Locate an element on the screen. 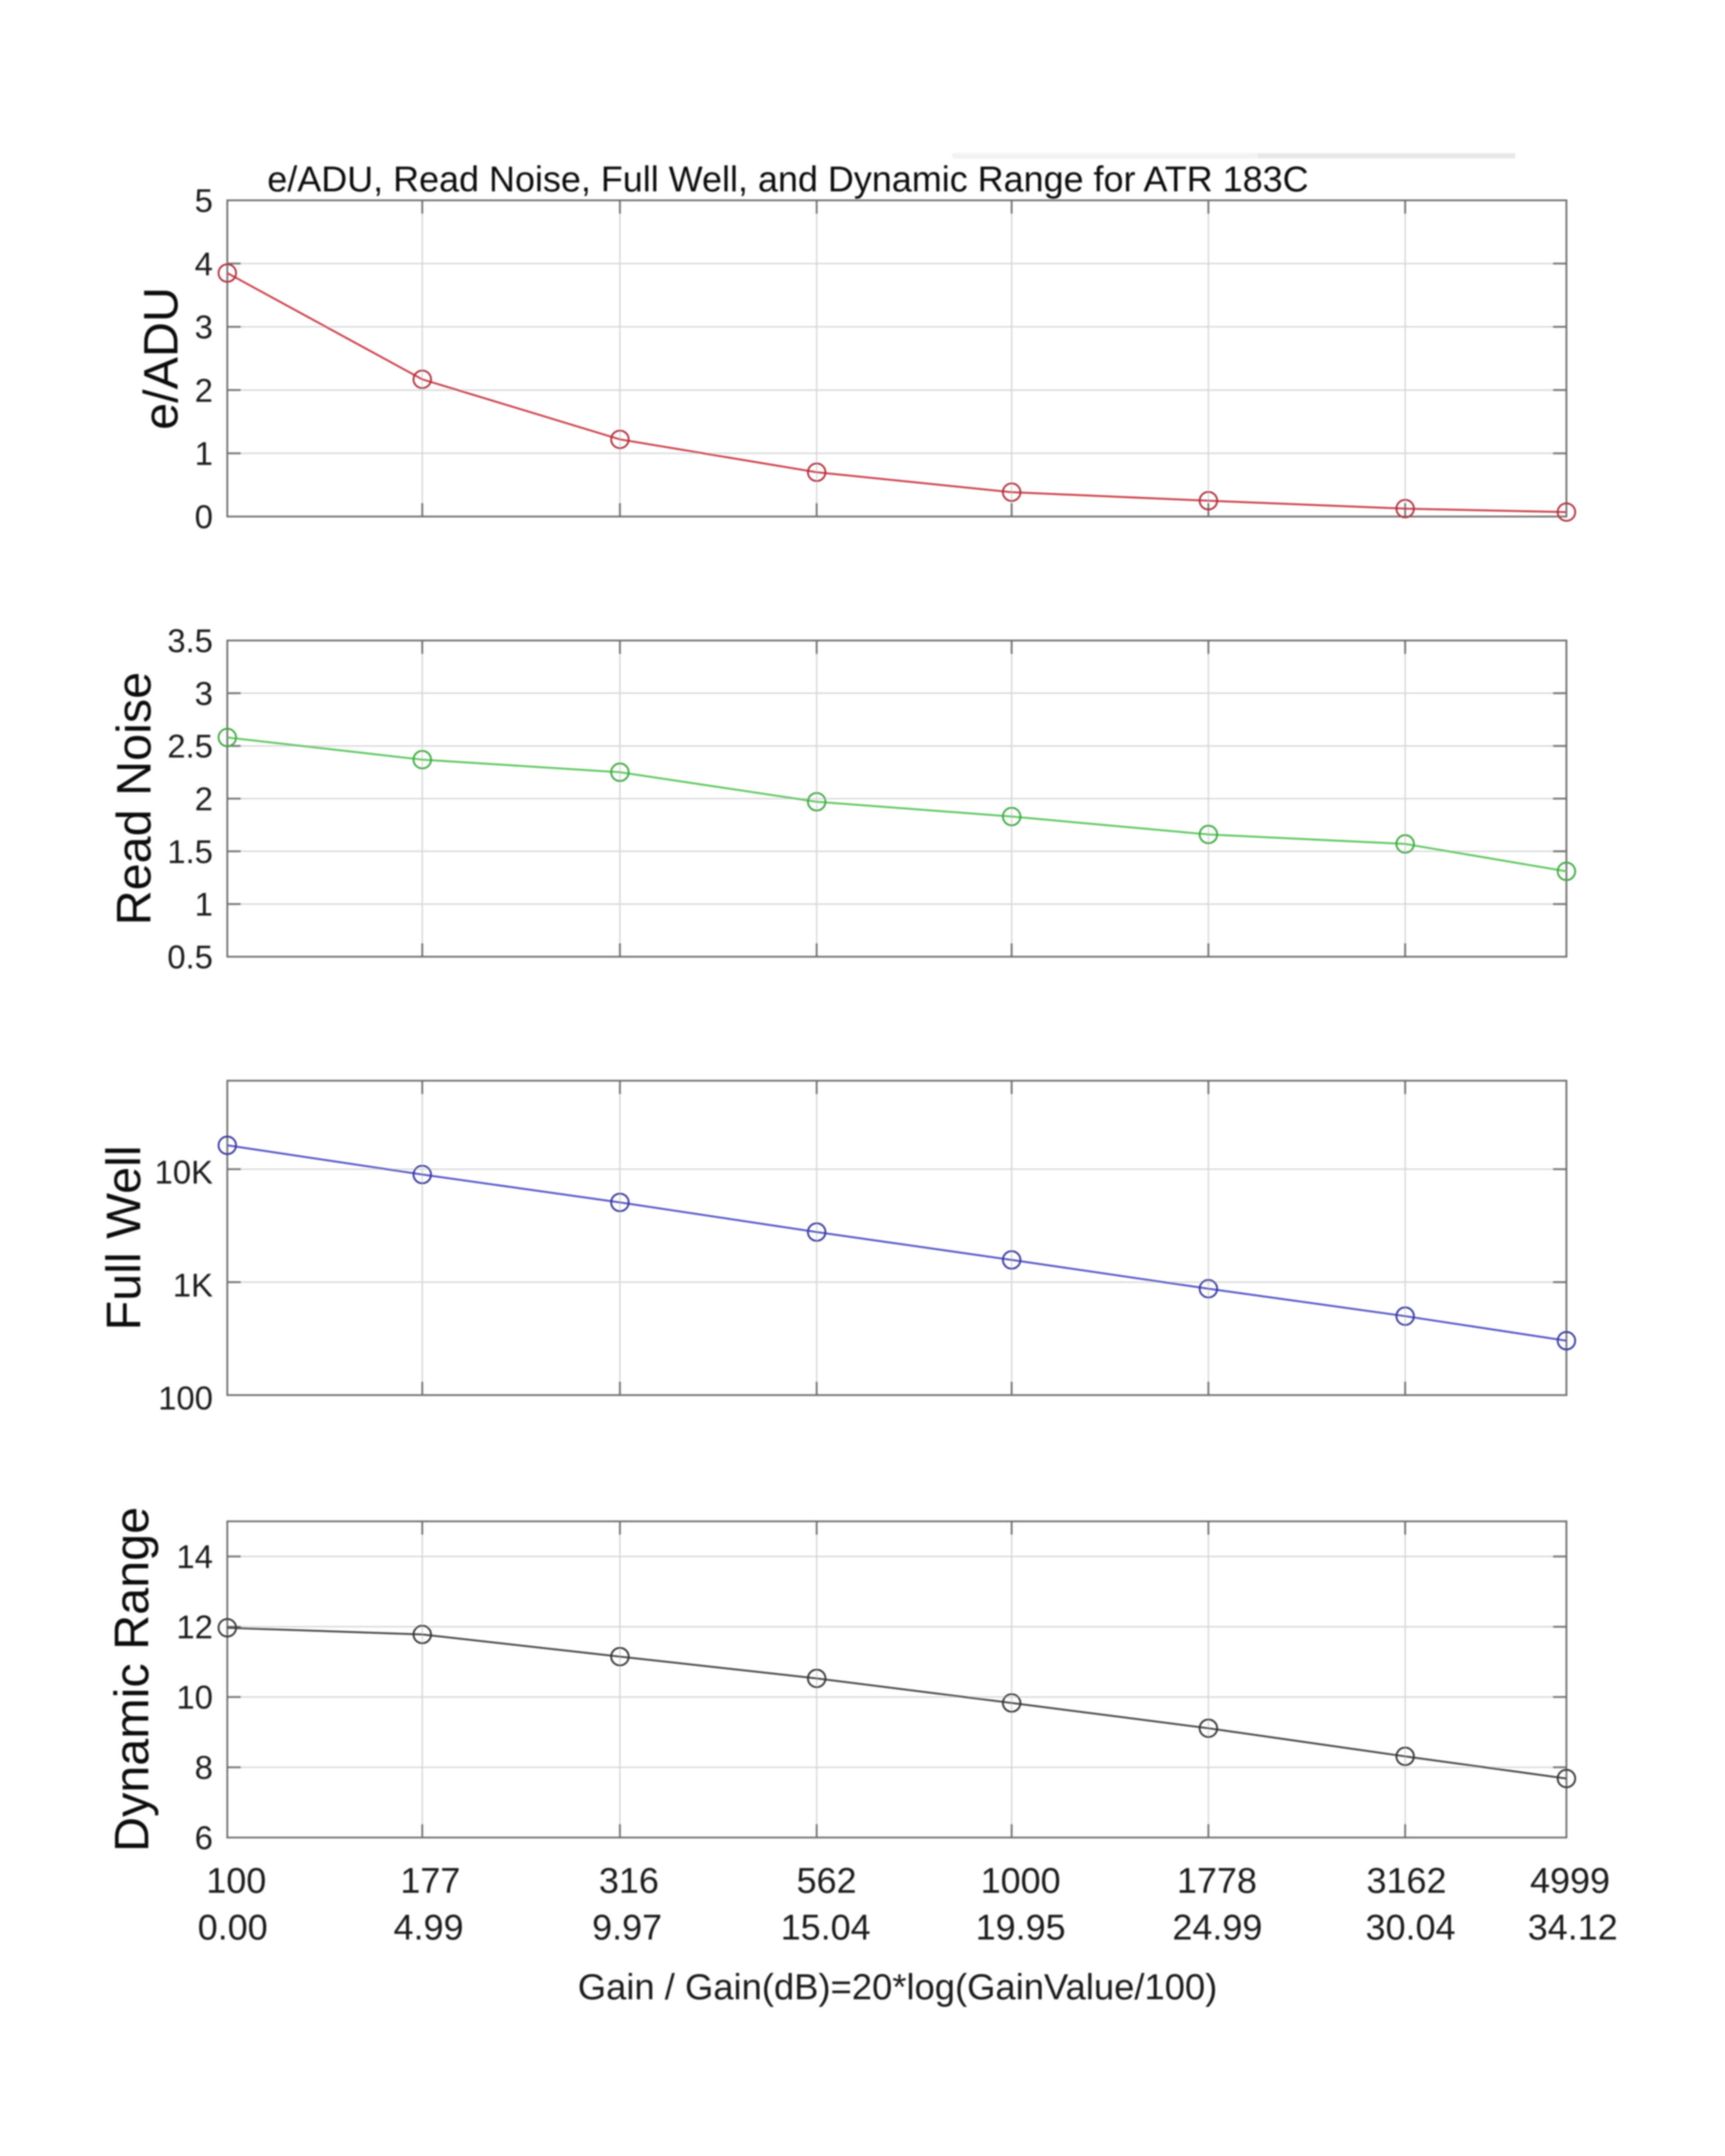  svg-text: Dynamic Range is located at coordinates (131, 1680).